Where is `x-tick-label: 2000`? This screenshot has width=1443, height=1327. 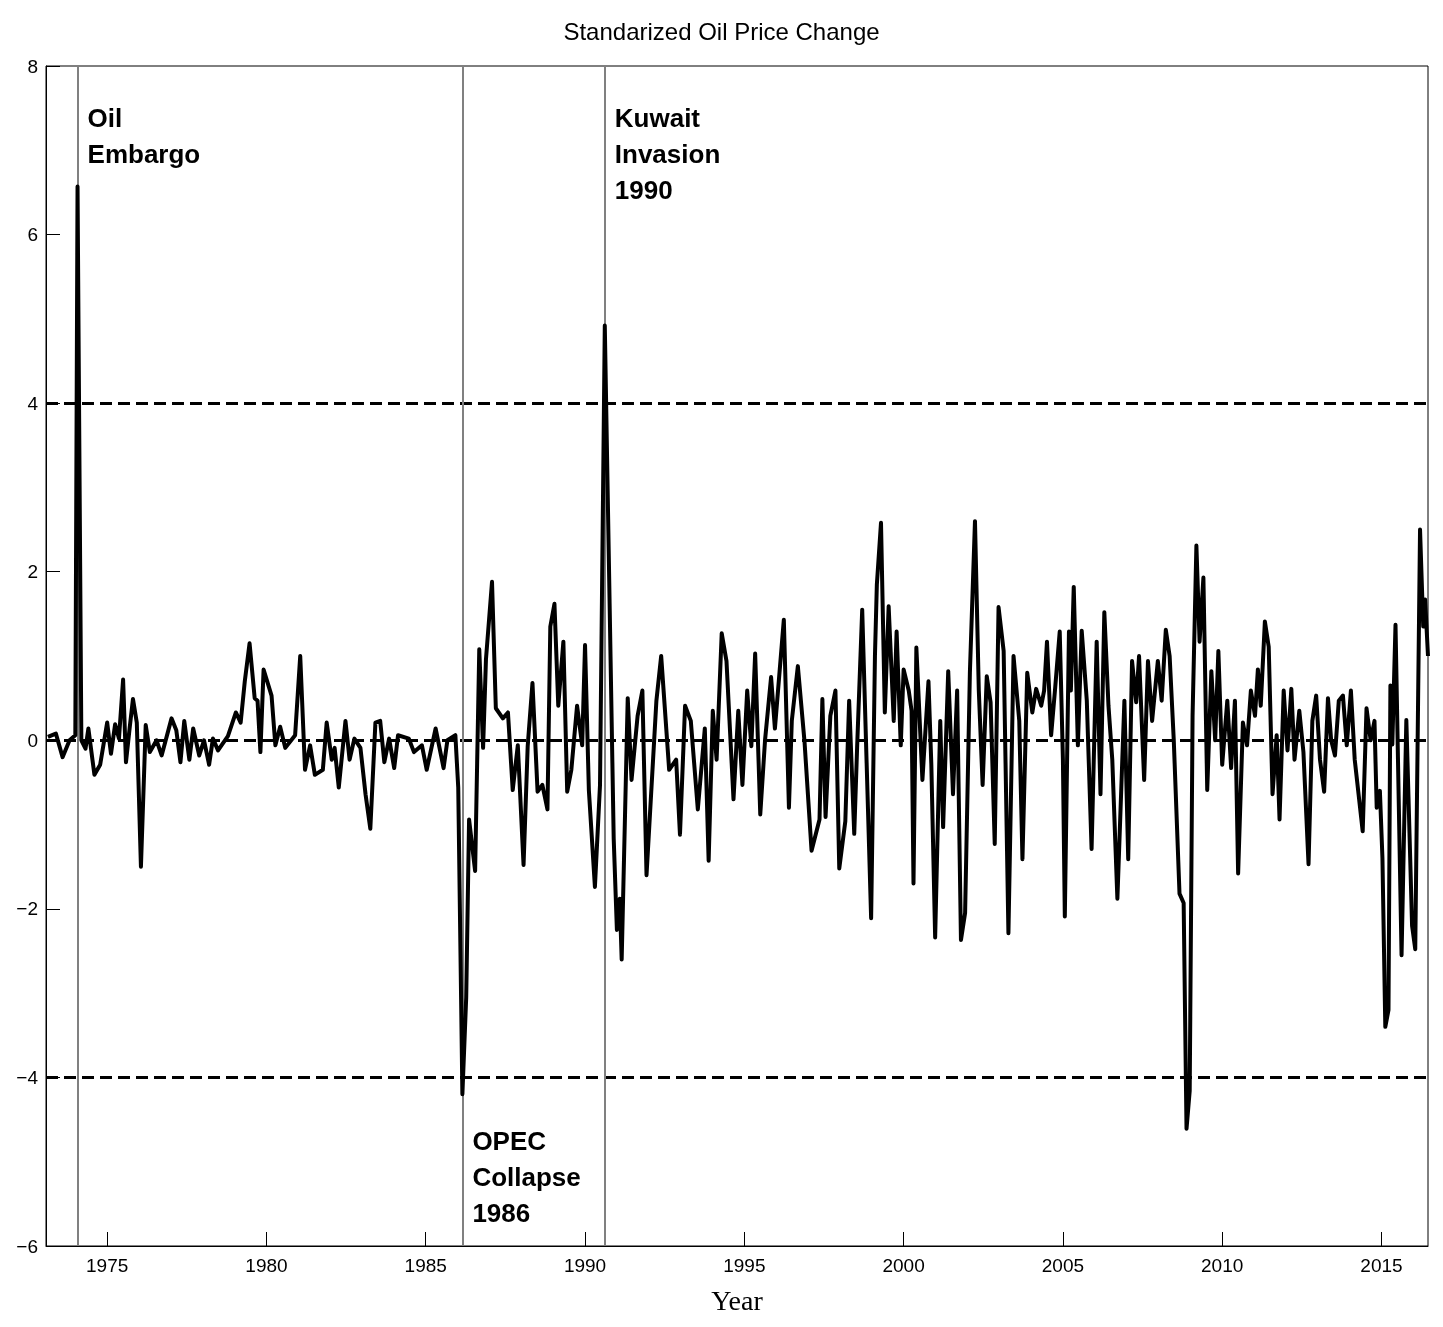
x-tick-label: 2000 is located at coordinates (903, 1265).